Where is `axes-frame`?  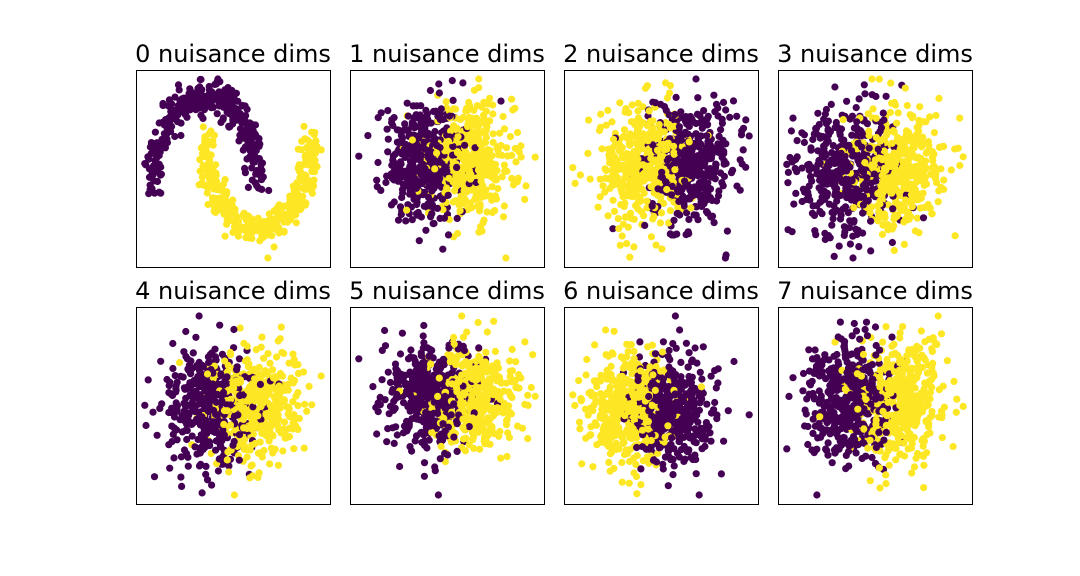
axes-frame is located at coordinates (233, 406).